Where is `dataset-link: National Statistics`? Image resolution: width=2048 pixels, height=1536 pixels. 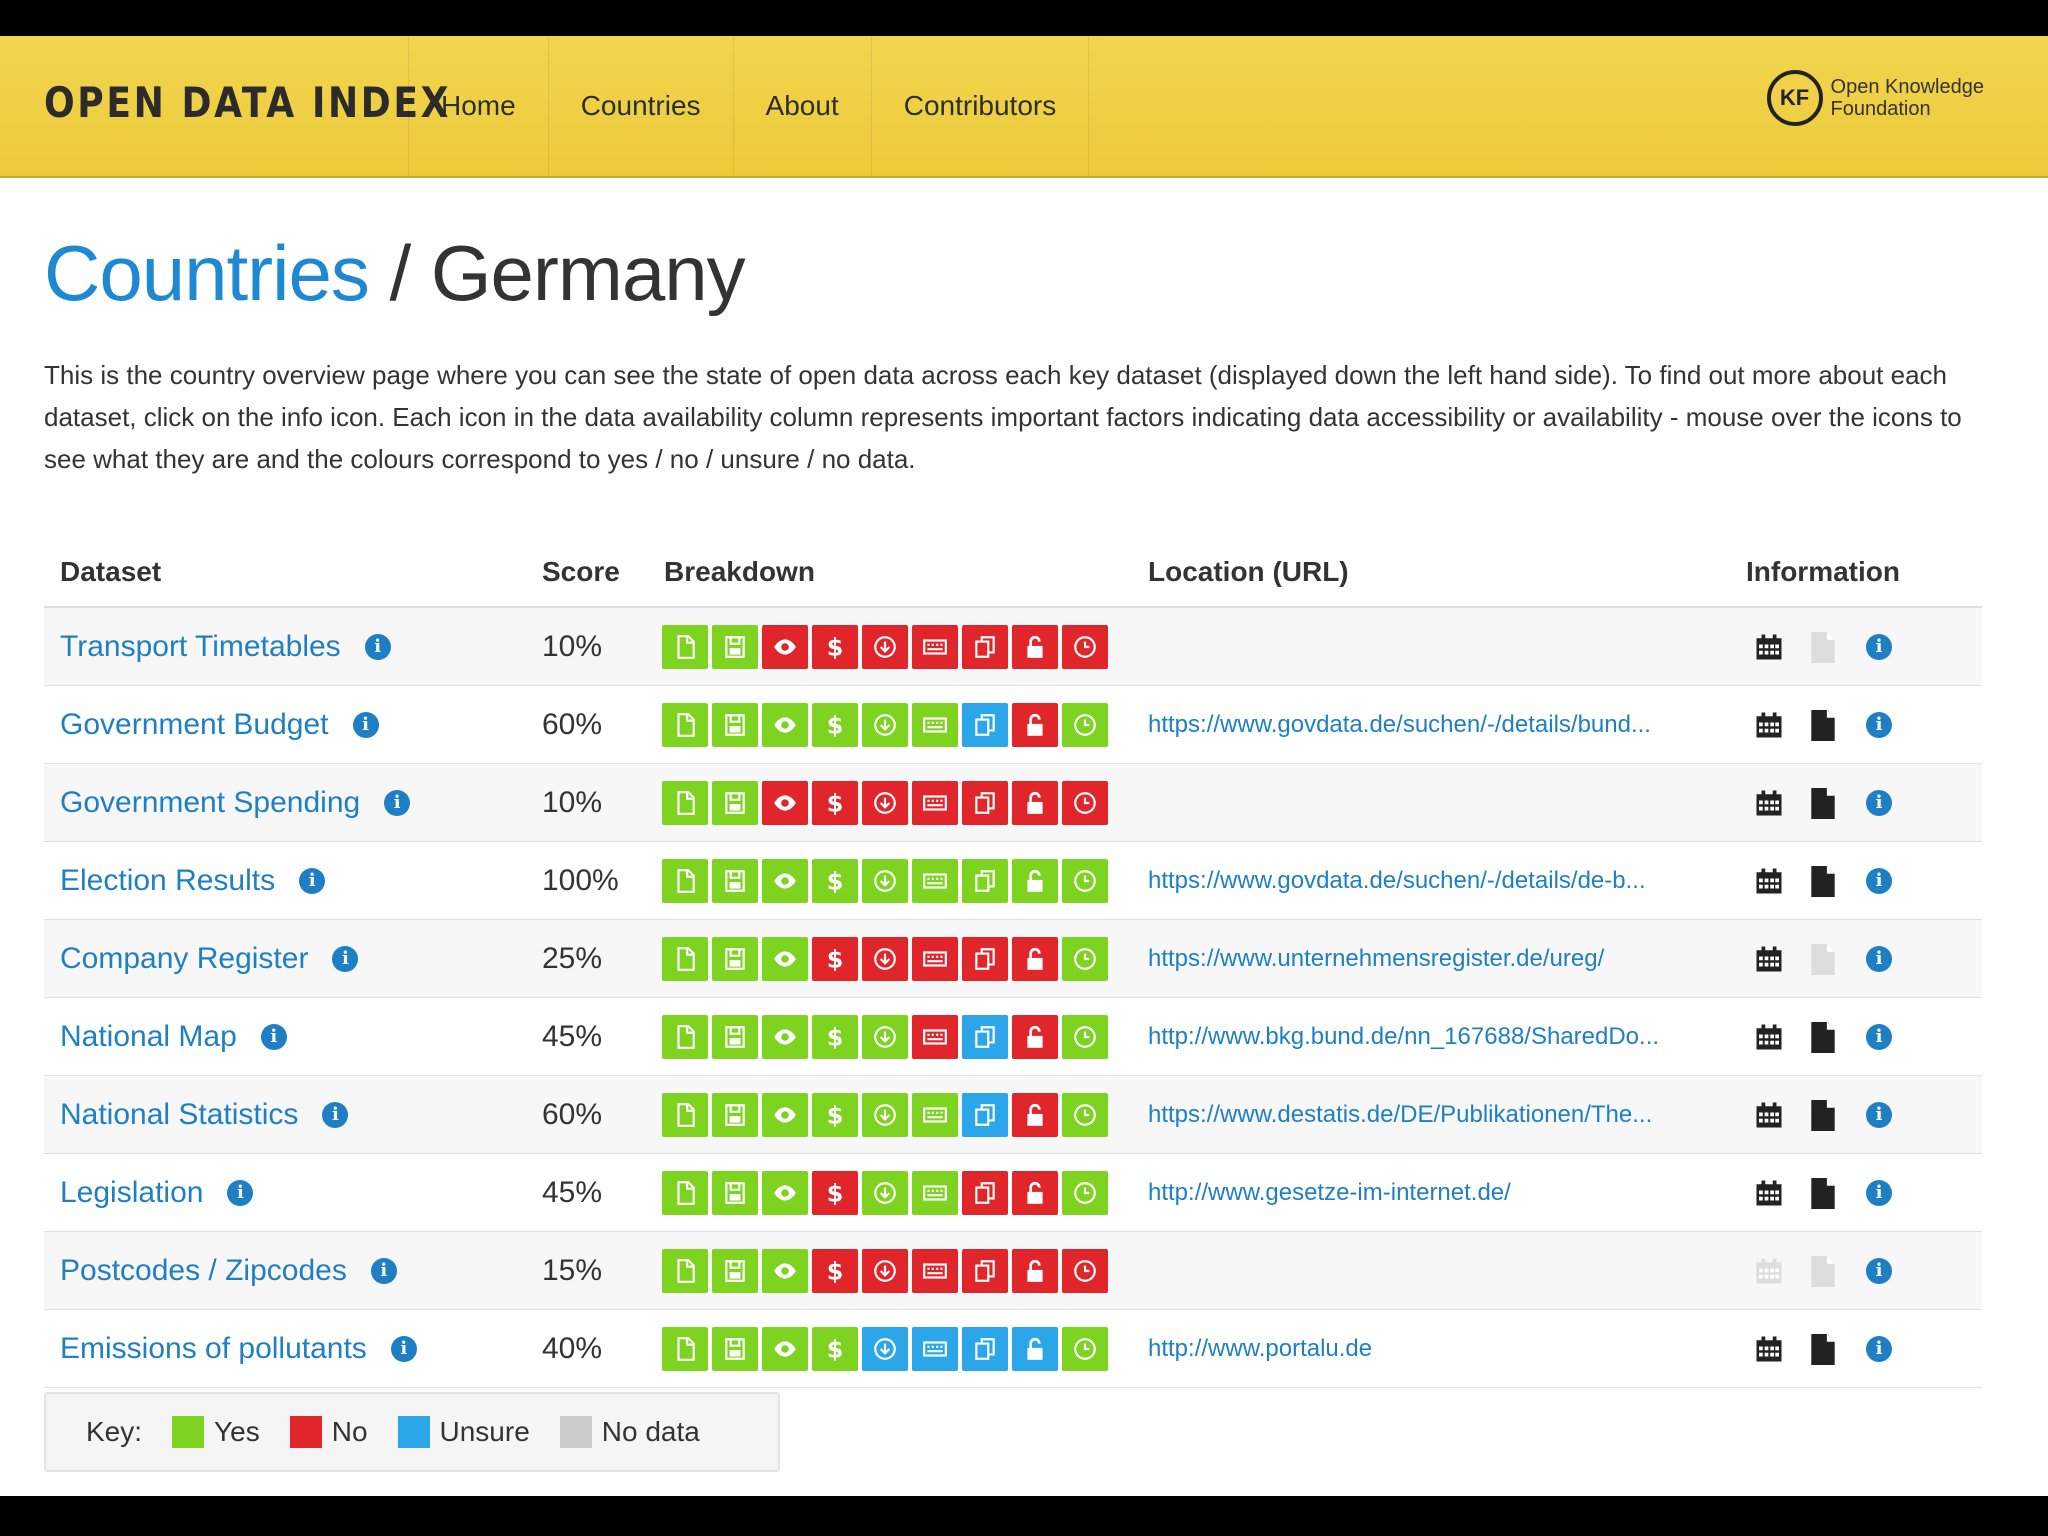
dataset-link: National Statistics is located at coordinates (179, 1114).